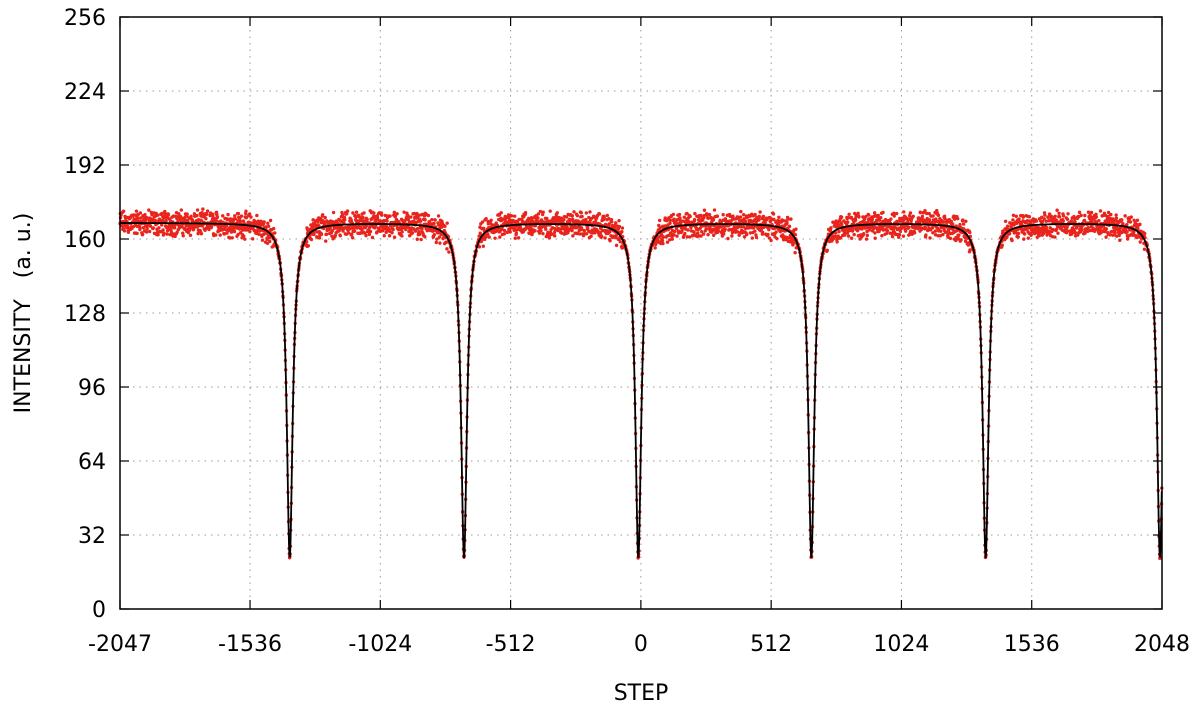 This screenshot has height=711, width=1200. I want to click on x-tick-label: 0, so click(641, 644).